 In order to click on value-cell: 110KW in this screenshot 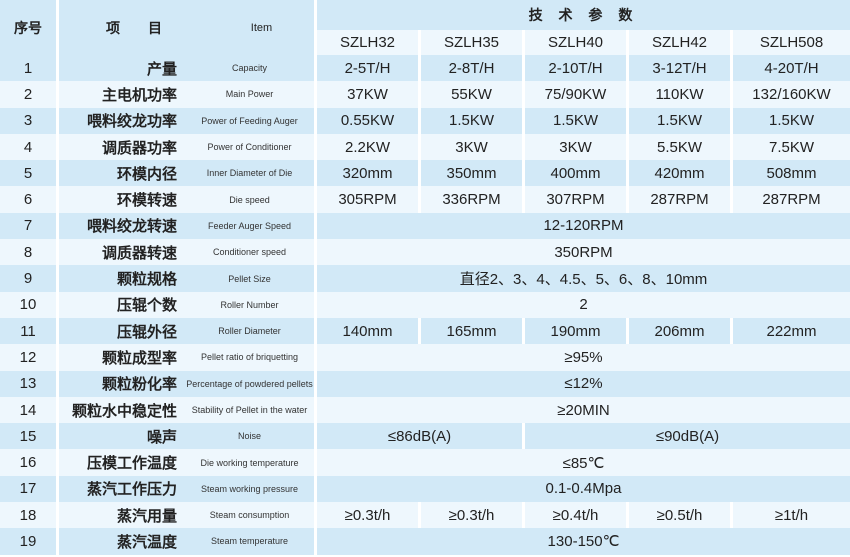, I will do `click(679, 94)`.